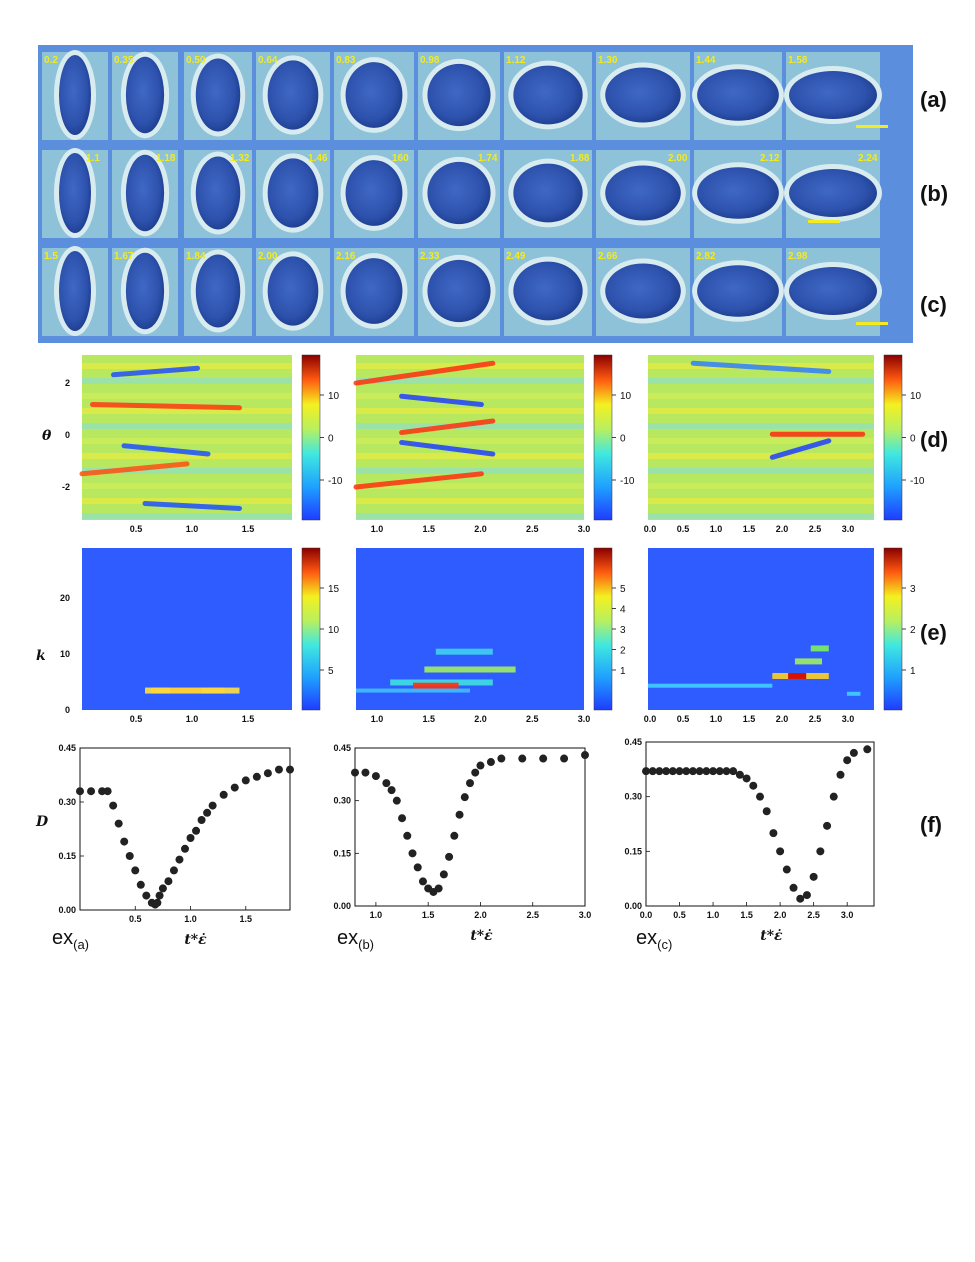 Image resolution: width=975 pixels, height=1262 pixels. Describe the element at coordinates (654, 939) in the screenshot. I see `ex-label-c: ex(c)` at that location.